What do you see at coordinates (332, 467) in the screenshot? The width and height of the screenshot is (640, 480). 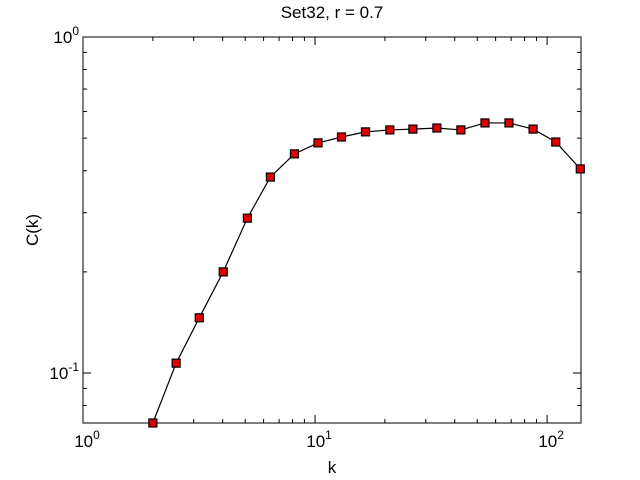 I see `x-axis-label: k` at bounding box center [332, 467].